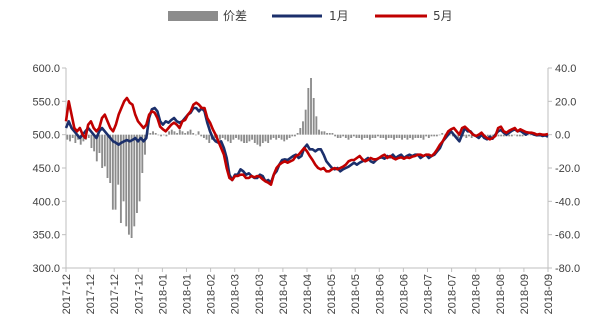 The image size is (610, 334). What do you see at coordinates (380, 294) in the screenshot?
I see `x-tick-label: 2018-06` at bounding box center [380, 294].